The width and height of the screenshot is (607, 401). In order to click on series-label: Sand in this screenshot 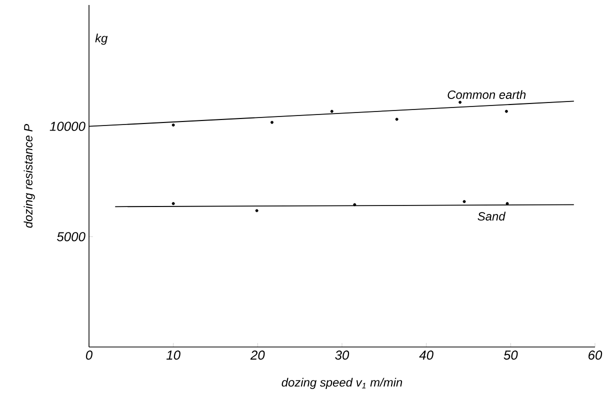, I will do `click(492, 216)`.